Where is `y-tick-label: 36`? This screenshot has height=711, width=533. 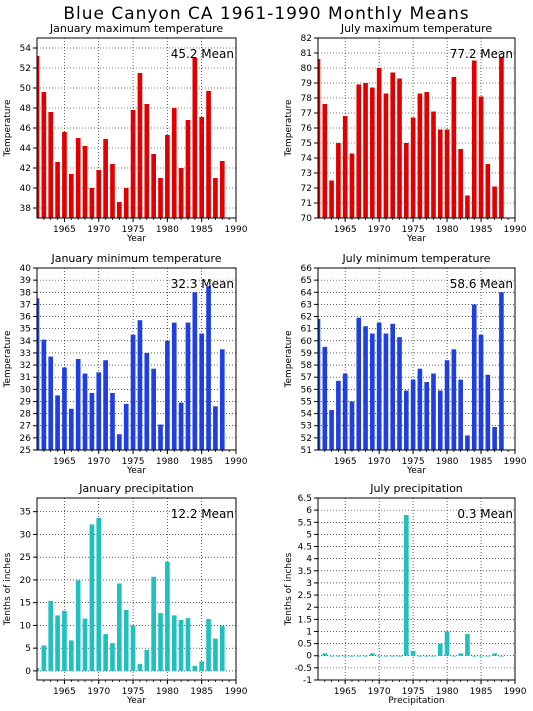
y-tick-label: 36 is located at coordinates (26, 318).